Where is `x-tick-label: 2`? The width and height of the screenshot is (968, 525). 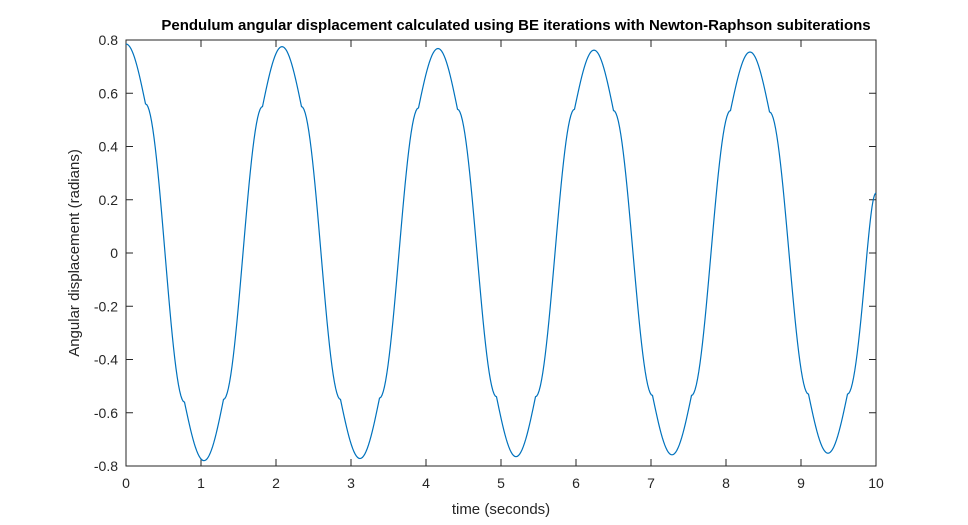 x-tick-label: 2 is located at coordinates (276, 483).